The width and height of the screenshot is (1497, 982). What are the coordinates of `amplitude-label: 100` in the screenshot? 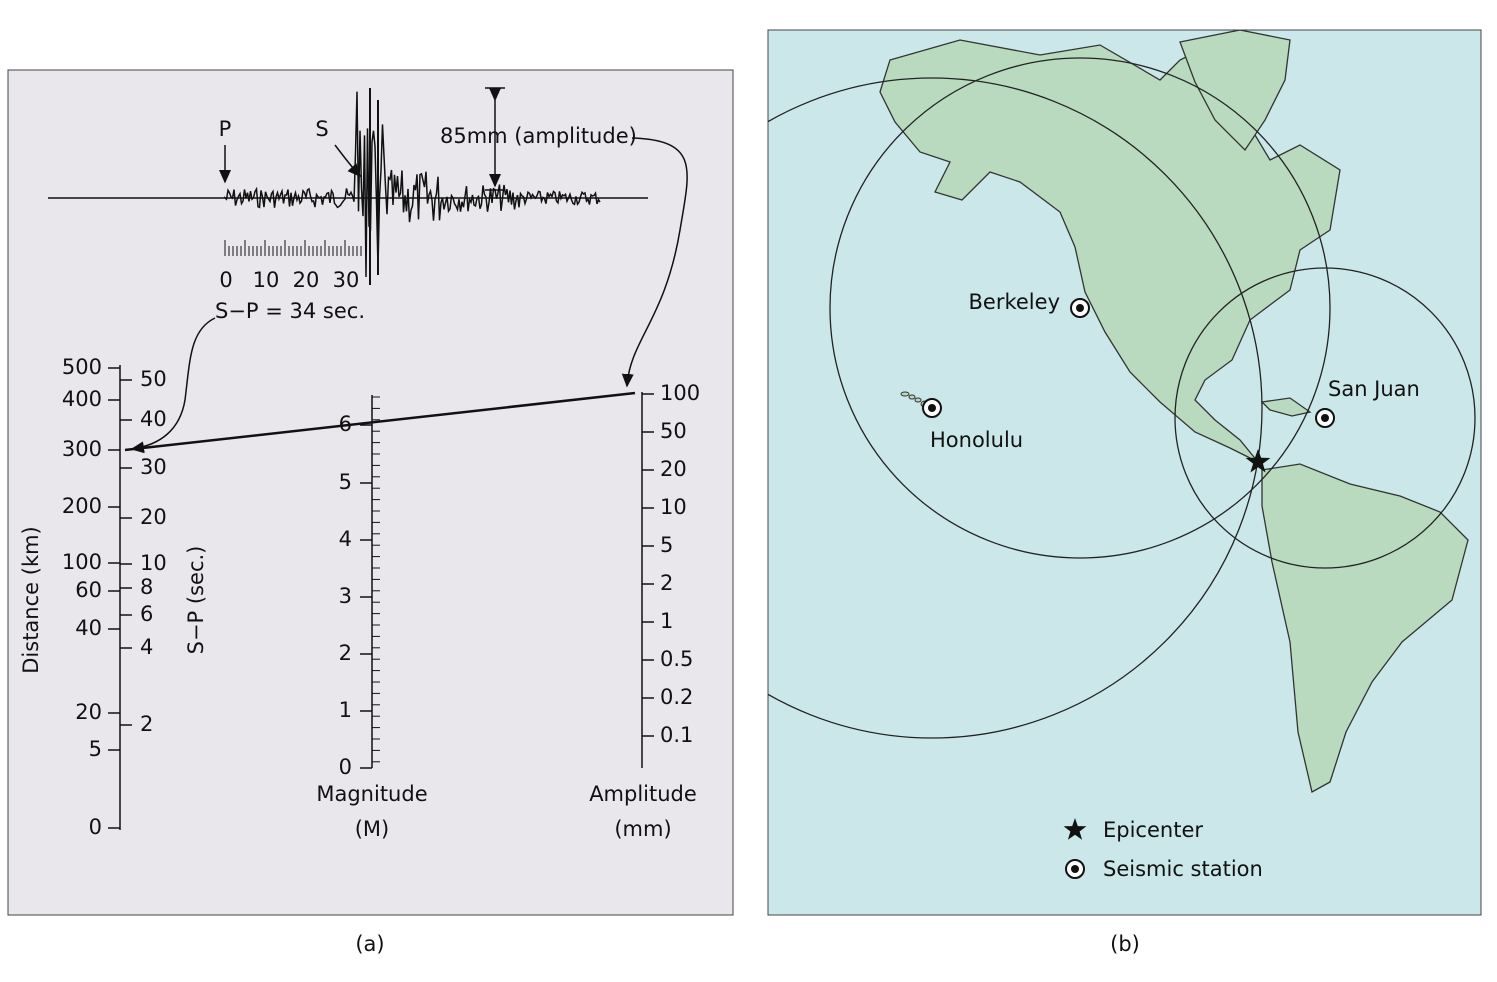 It's located at (680, 393).